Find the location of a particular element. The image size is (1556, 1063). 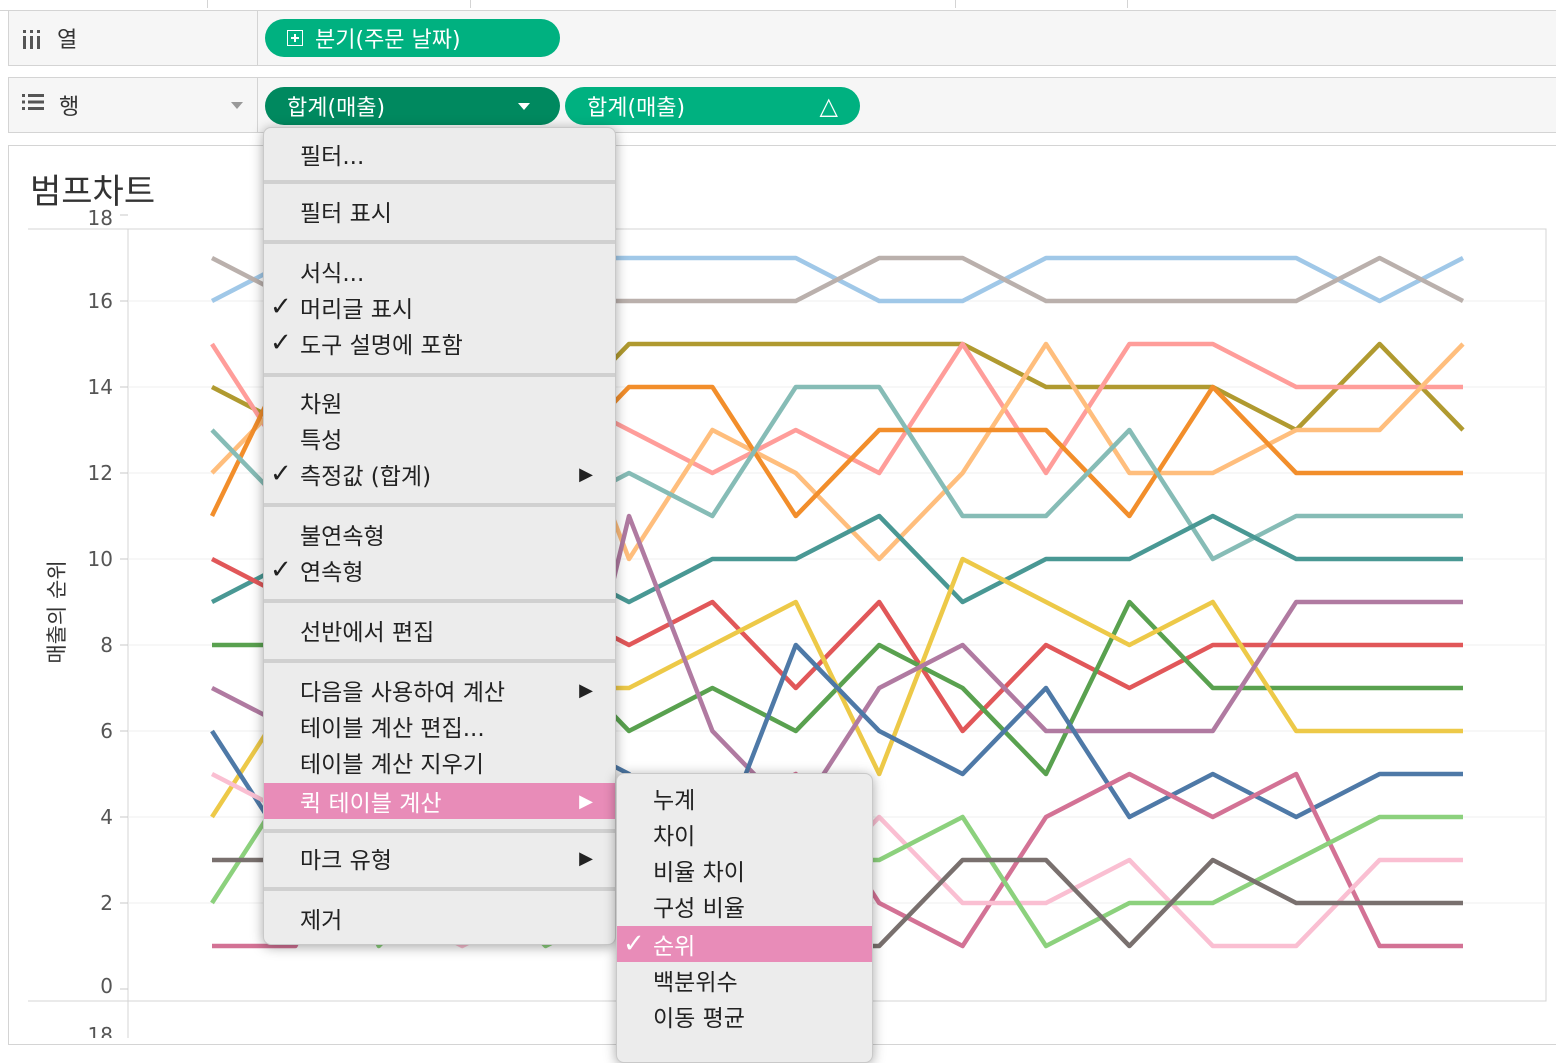

submenu-item: 이동 평균 is located at coordinates (744, 1016).